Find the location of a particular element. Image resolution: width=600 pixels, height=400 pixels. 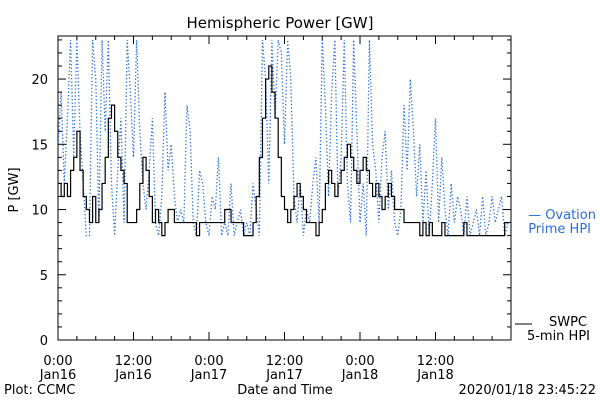

y-tick-label: 20 is located at coordinates (39, 80).